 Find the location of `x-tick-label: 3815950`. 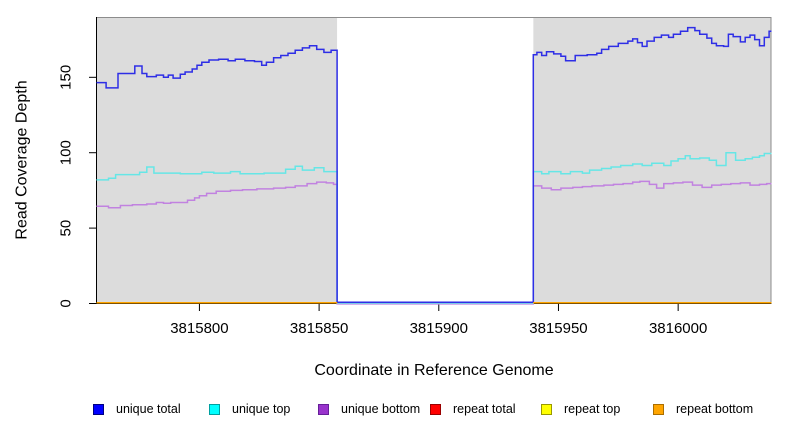

x-tick-label: 3815950 is located at coordinates (558, 328).